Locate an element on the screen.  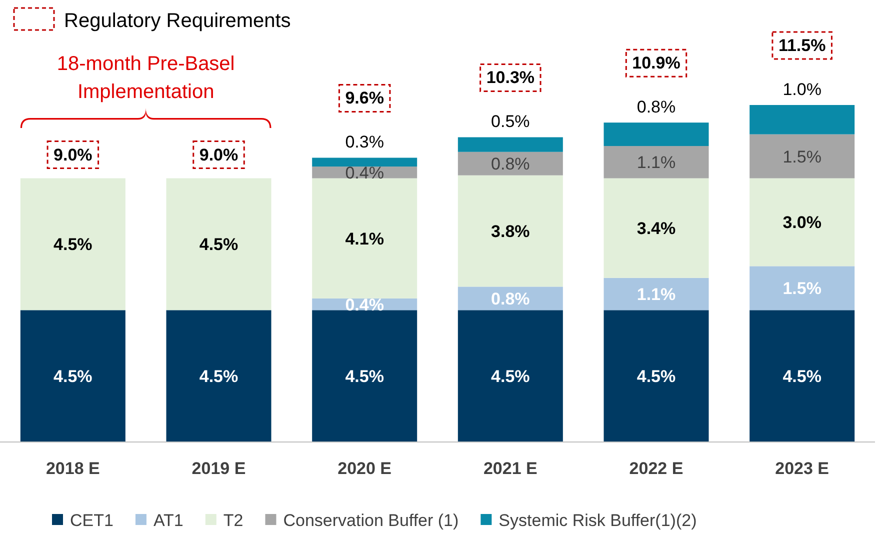
data-label: 3.4% is located at coordinates (656, 228).